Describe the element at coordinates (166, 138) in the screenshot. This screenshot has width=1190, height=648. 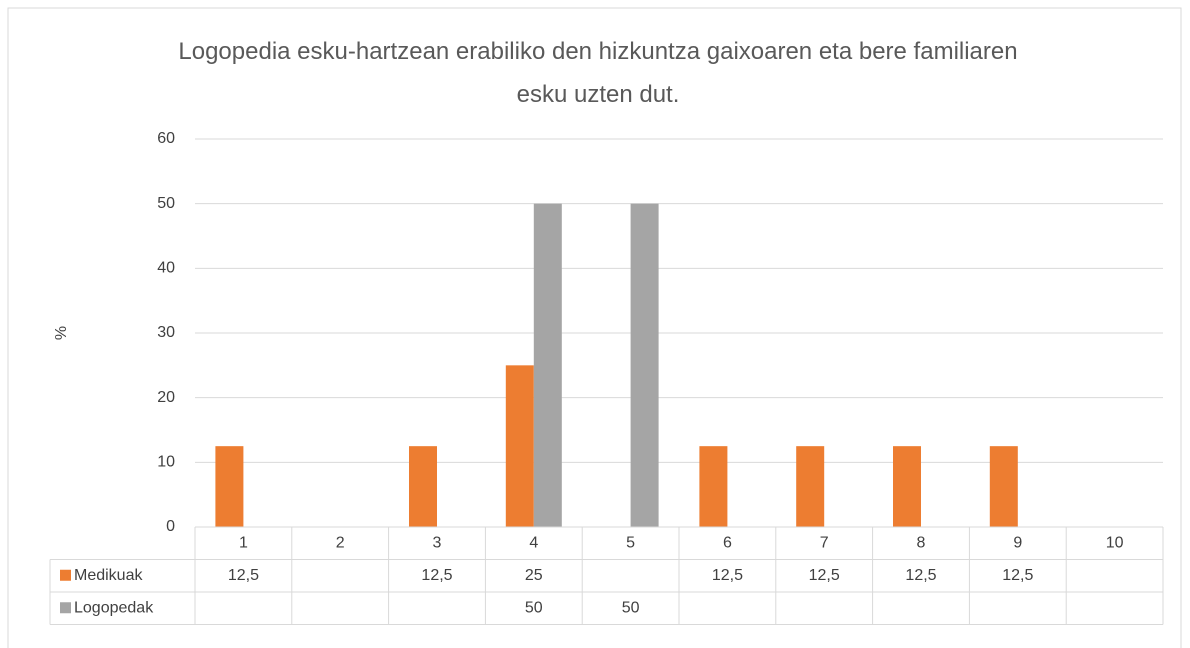
I see `y-tick-label: 60` at that location.